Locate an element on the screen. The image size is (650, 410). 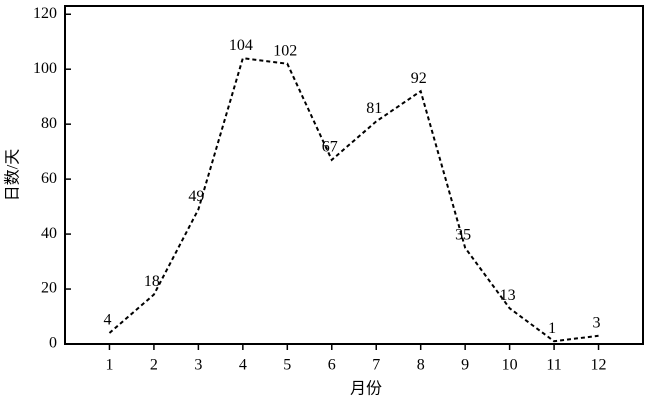
data-label: 4 is located at coordinates (107, 320).